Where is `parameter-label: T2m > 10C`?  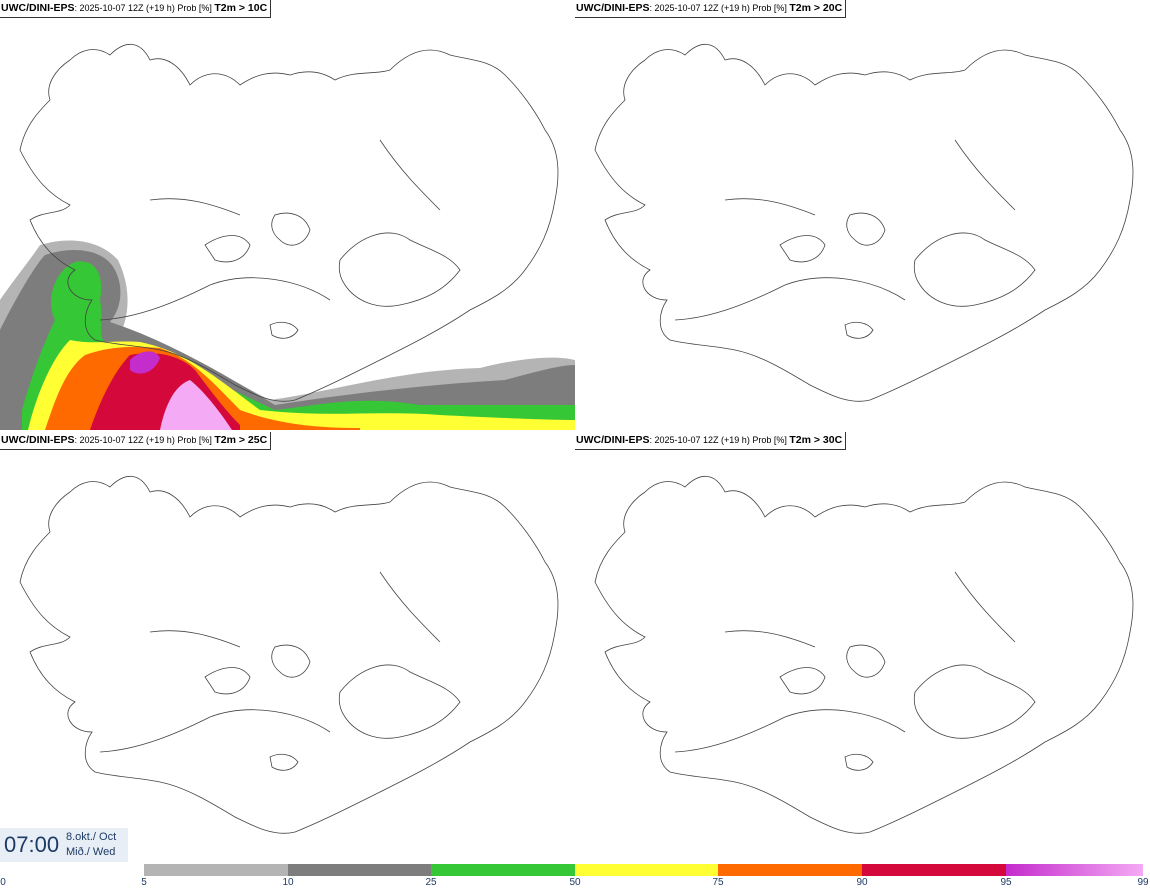
parameter-label: T2m > 10C is located at coordinates (241, 8).